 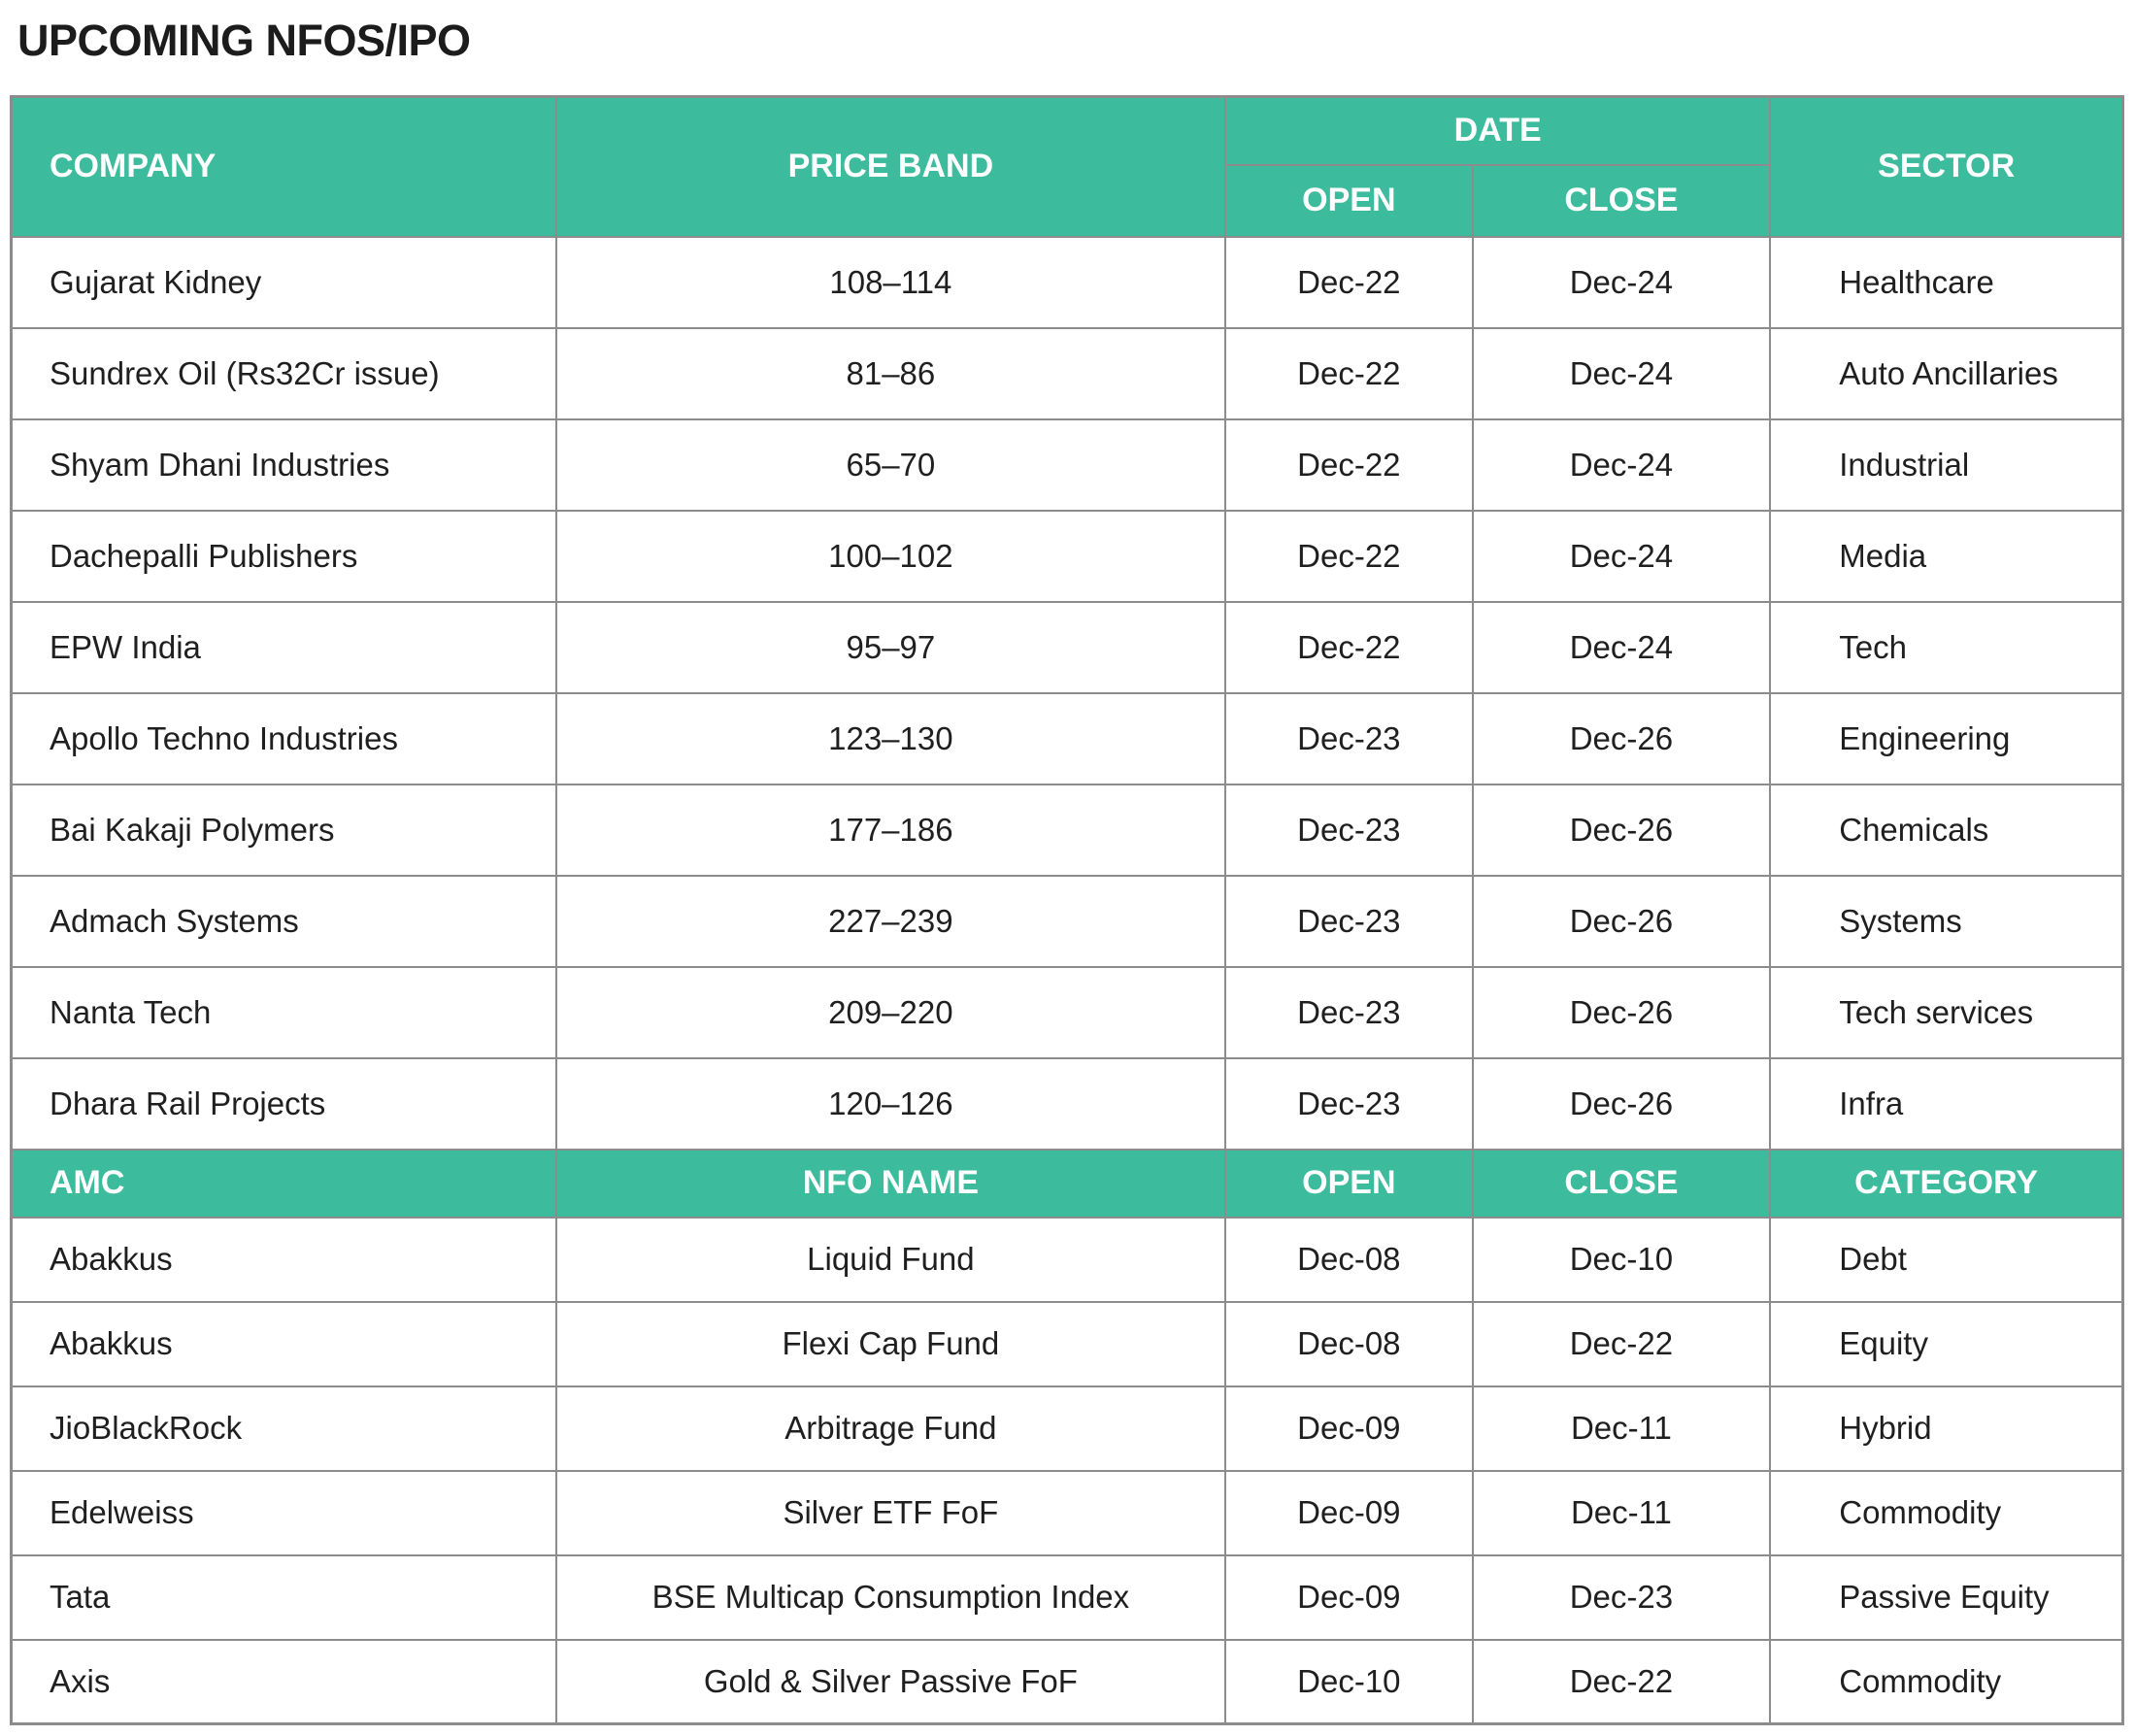 What do you see at coordinates (890, 1513) in the screenshot?
I see `nfo-name-cell: Silver ETF FoF` at bounding box center [890, 1513].